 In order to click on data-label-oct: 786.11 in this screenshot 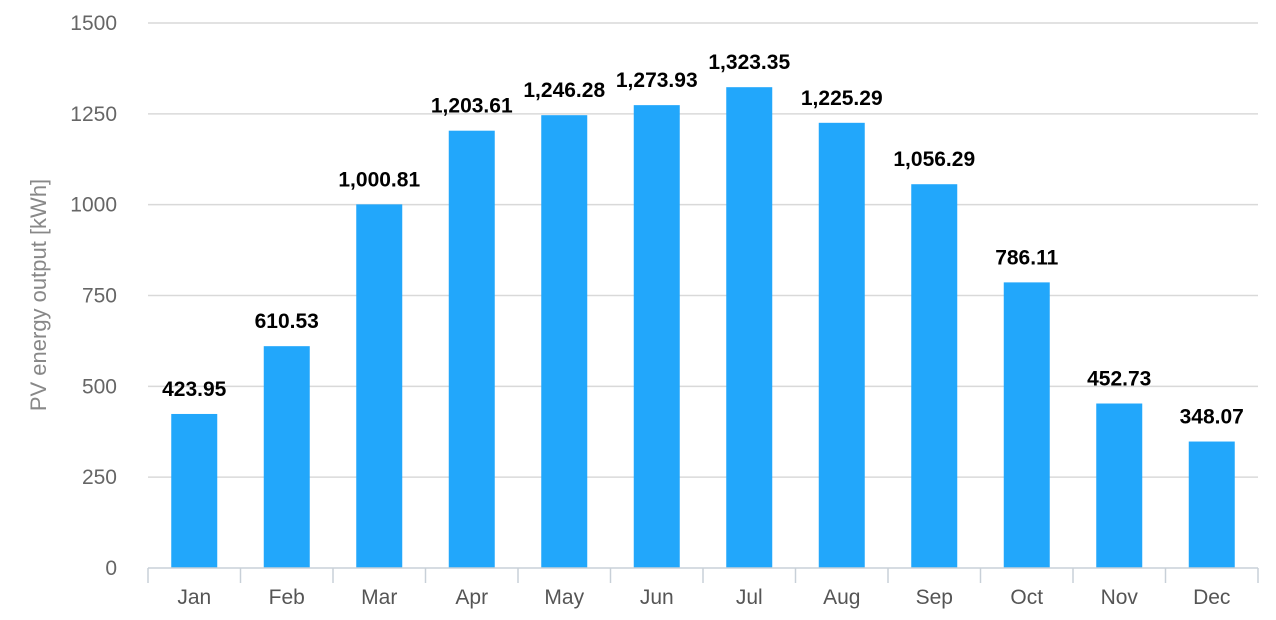, I will do `click(1026, 257)`.